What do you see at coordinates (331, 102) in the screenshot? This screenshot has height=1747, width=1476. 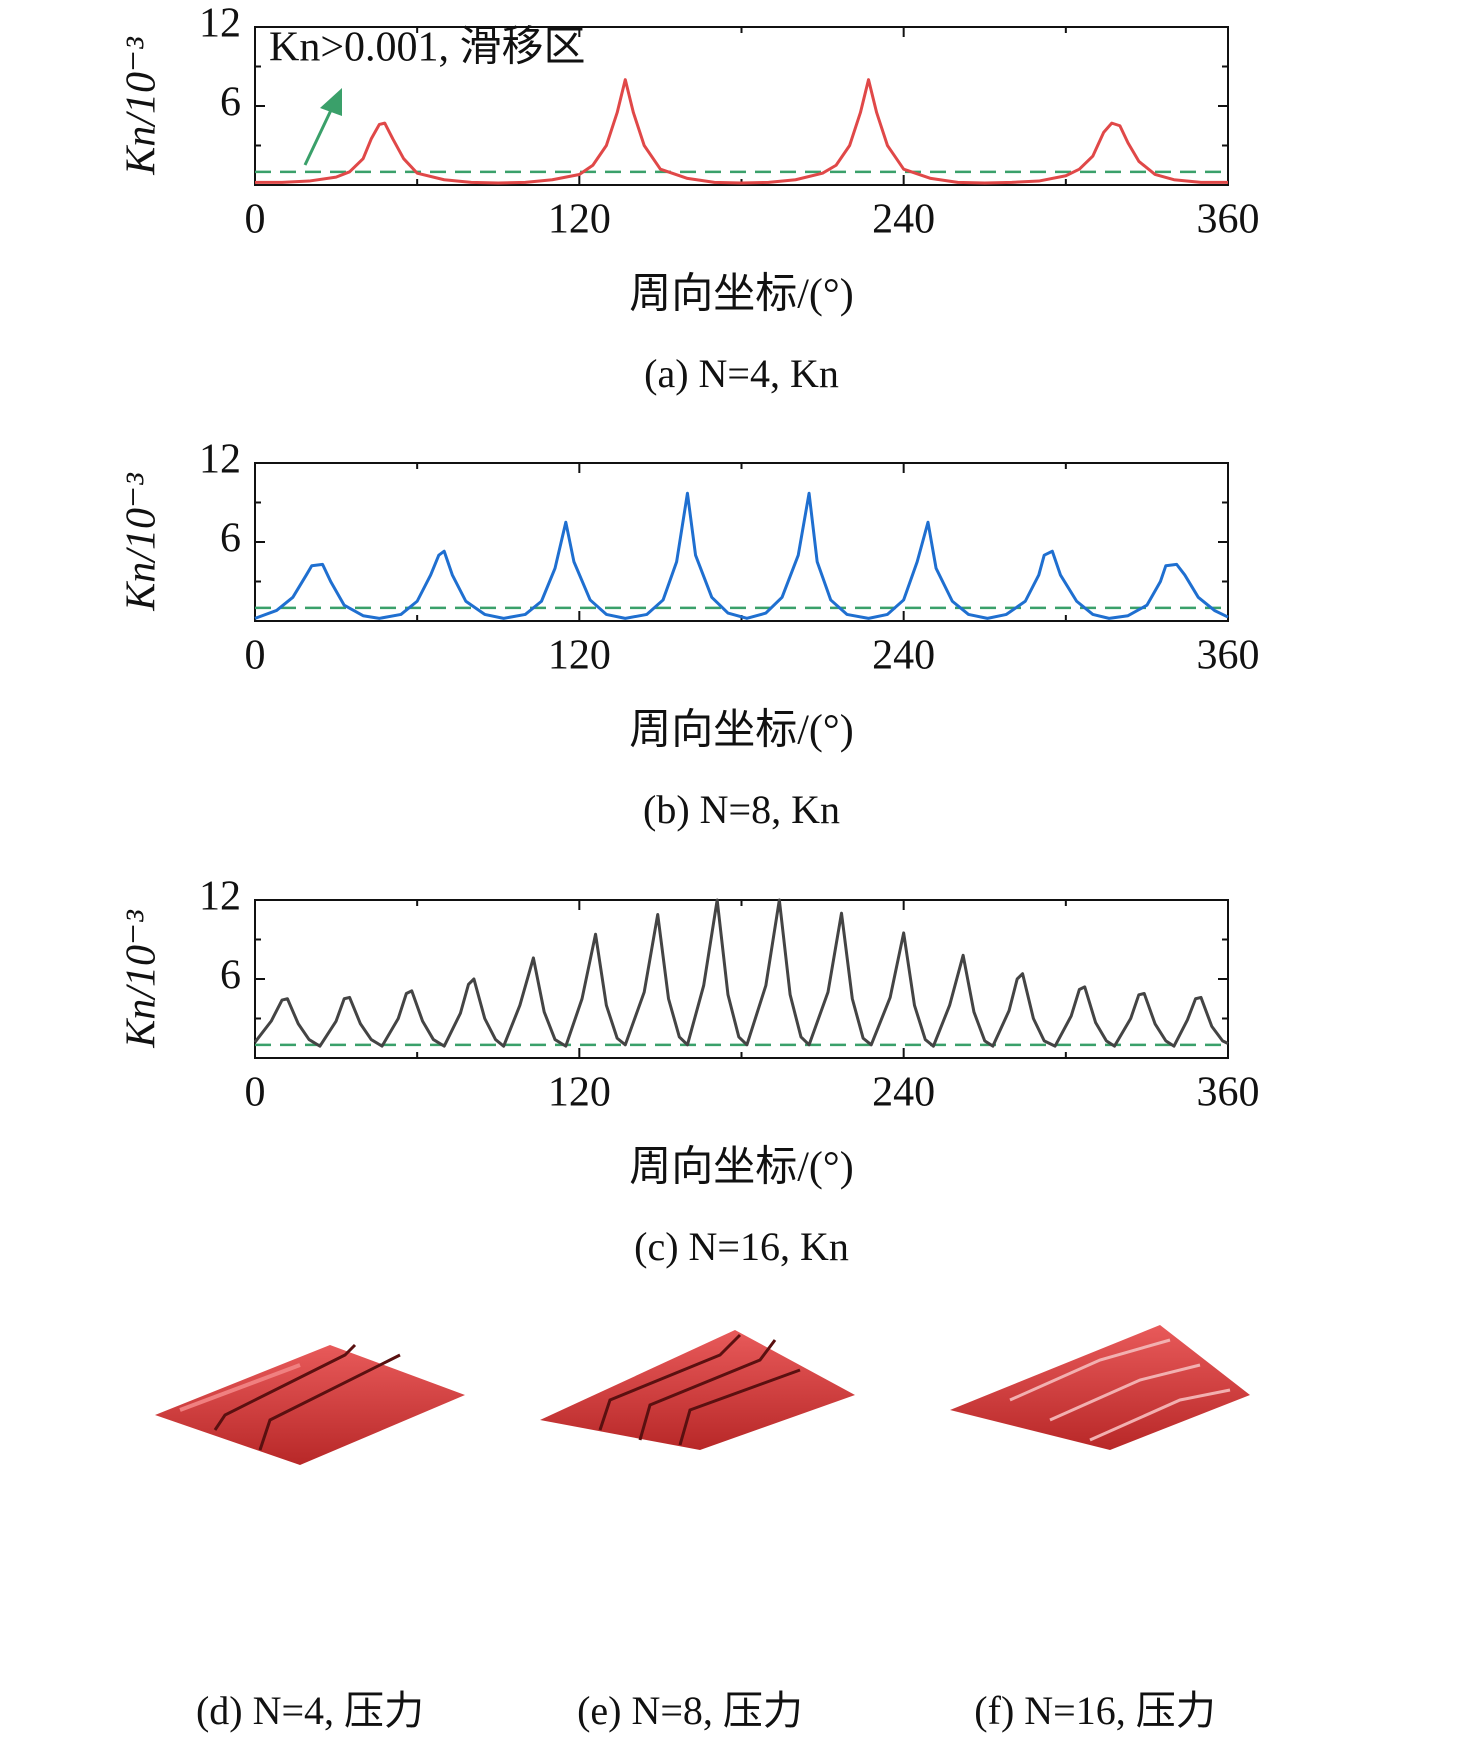 I see `annotation-arrowhead` at bounding box center [331, 102].